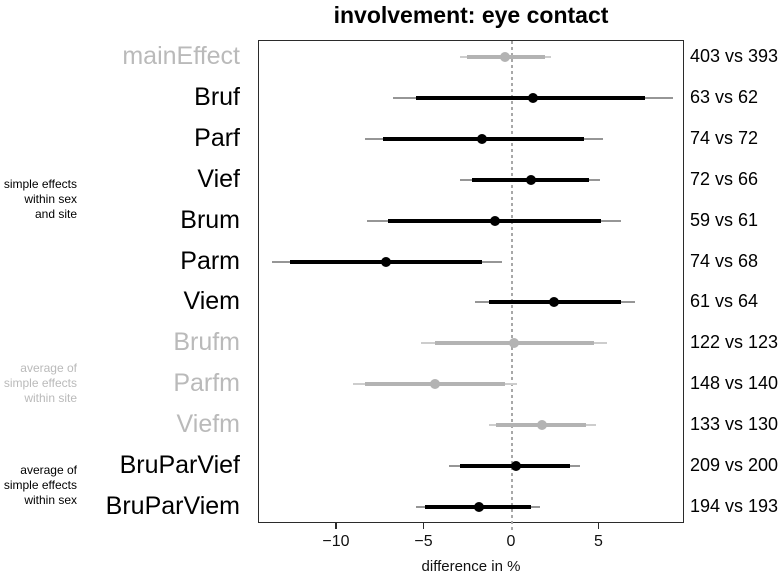  I want to click on row-label: Brum, so click(210, 219).